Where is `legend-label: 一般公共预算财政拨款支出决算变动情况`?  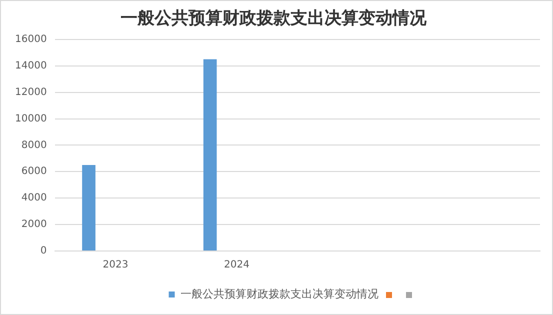
legend-label: 一般公共预算财政拨款支出决算变动情况 is located at coordinates (279, 293).